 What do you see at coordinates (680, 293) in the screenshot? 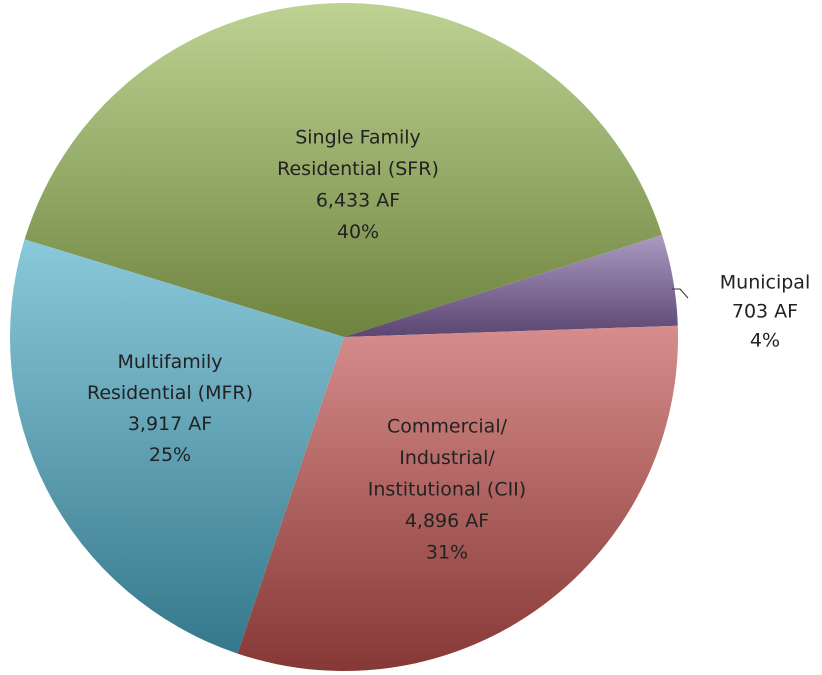
I see `leader-line` at bounding box center [680, 293].